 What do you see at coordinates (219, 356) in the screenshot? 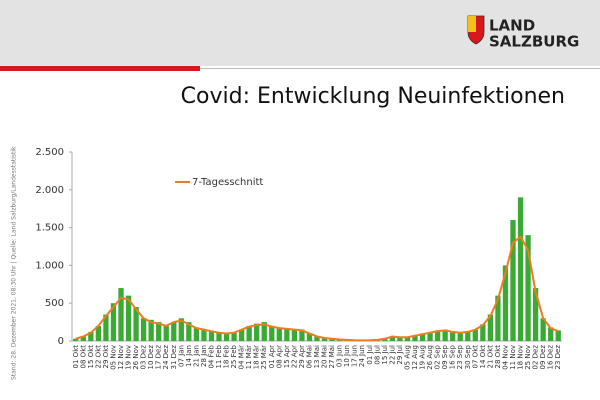
I see `x-tick-label: 11 Feb` at bounding box center [219, 356].